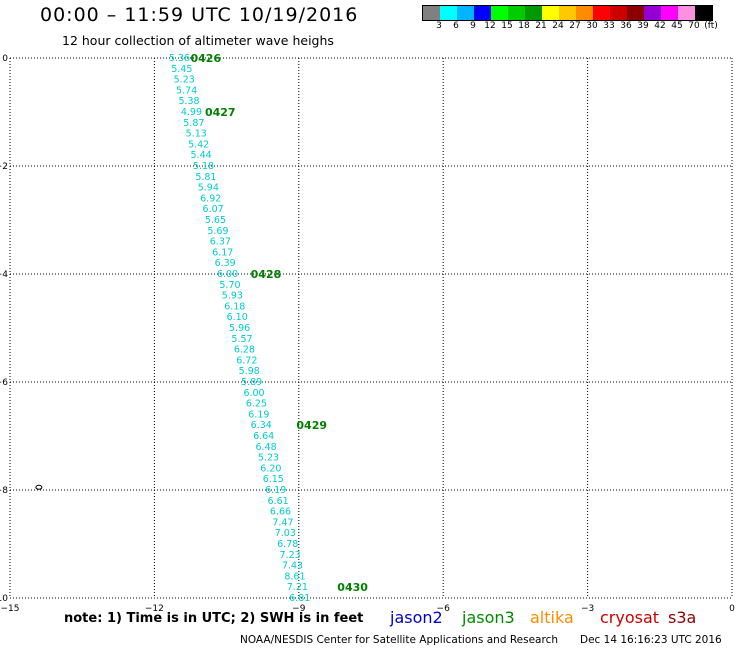  Describe the element at coordinates (220, 242) in the screenshot. I see `swh-value: 6.37` at that location.